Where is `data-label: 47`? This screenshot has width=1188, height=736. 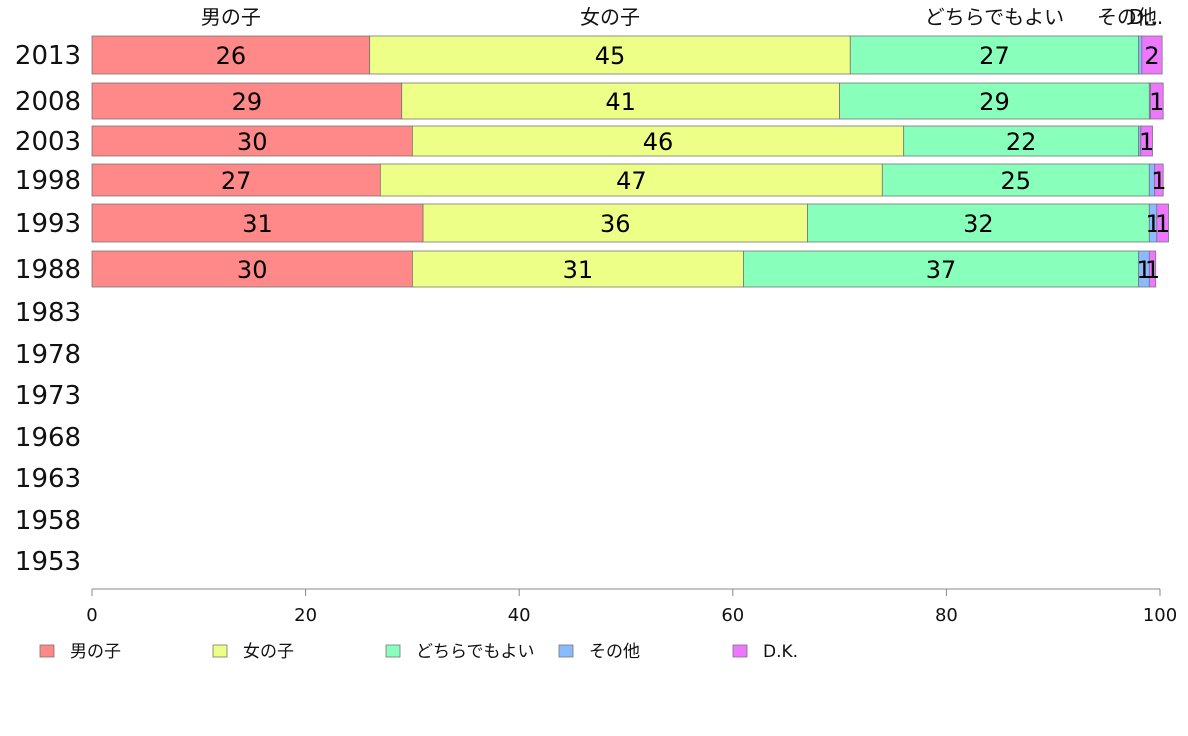
data-label: 47 is located at coordinates (631, 181).